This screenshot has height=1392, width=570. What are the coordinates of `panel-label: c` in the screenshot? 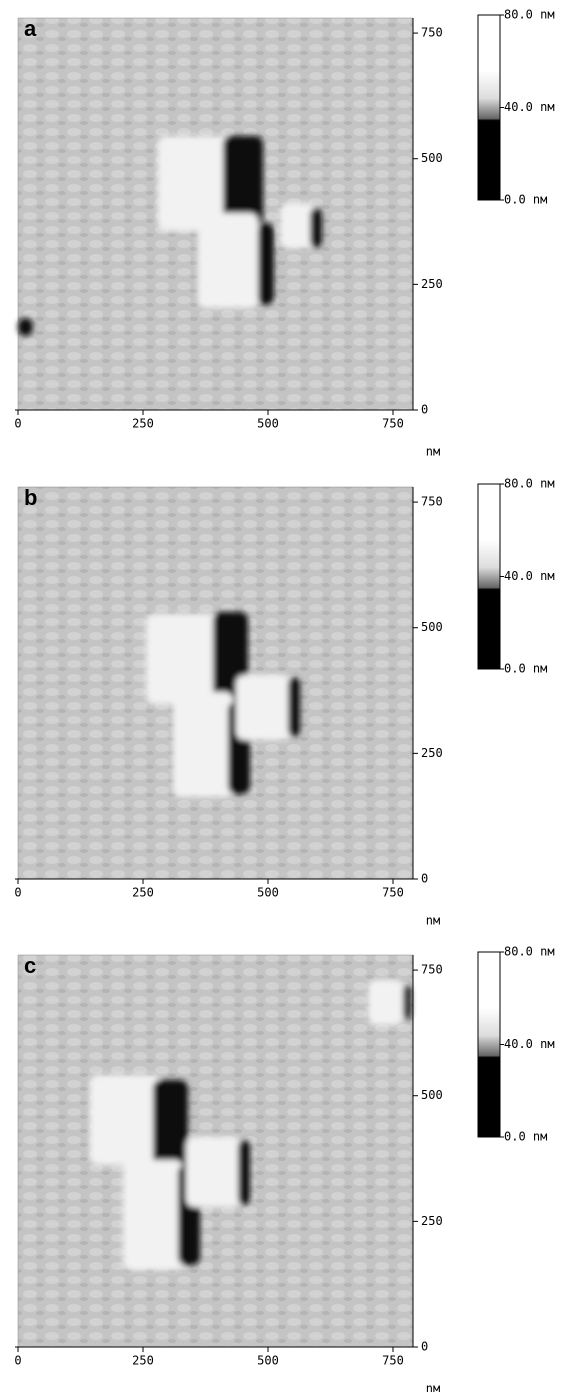 It's located at (30, 965).